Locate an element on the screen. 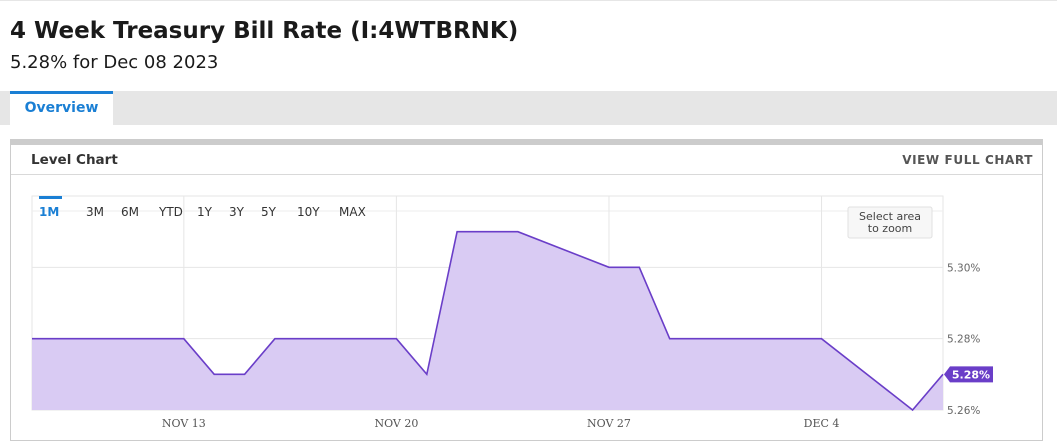 This screenshot has width=1057, height=446. card-title: Level Chart is located at coordinates (74, 160).